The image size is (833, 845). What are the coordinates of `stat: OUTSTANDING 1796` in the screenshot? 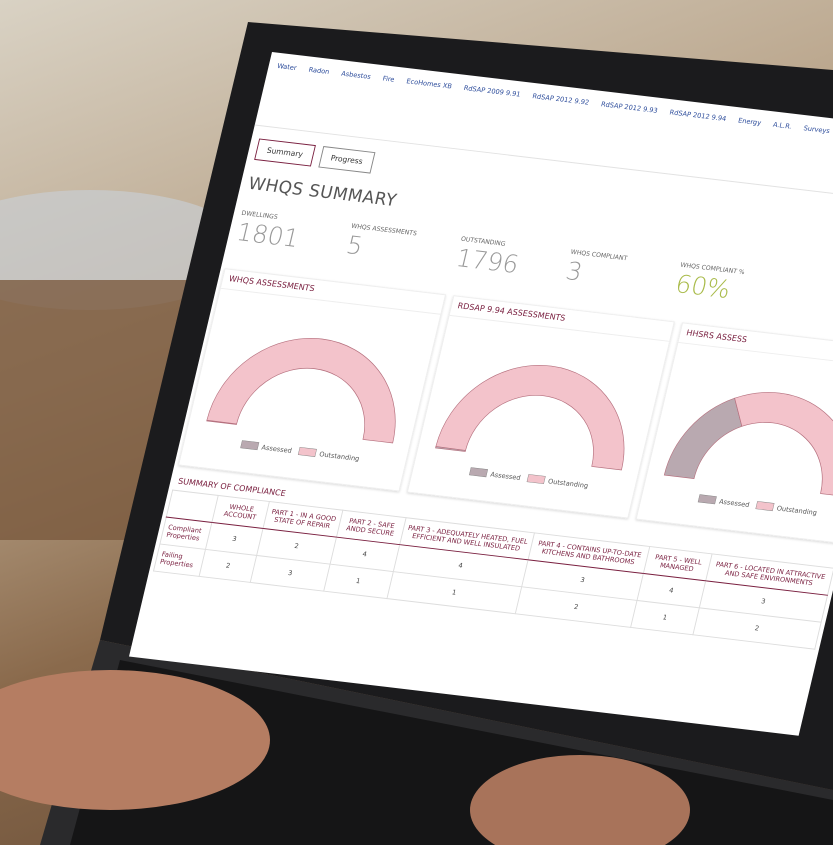 It's located at (512, 260).